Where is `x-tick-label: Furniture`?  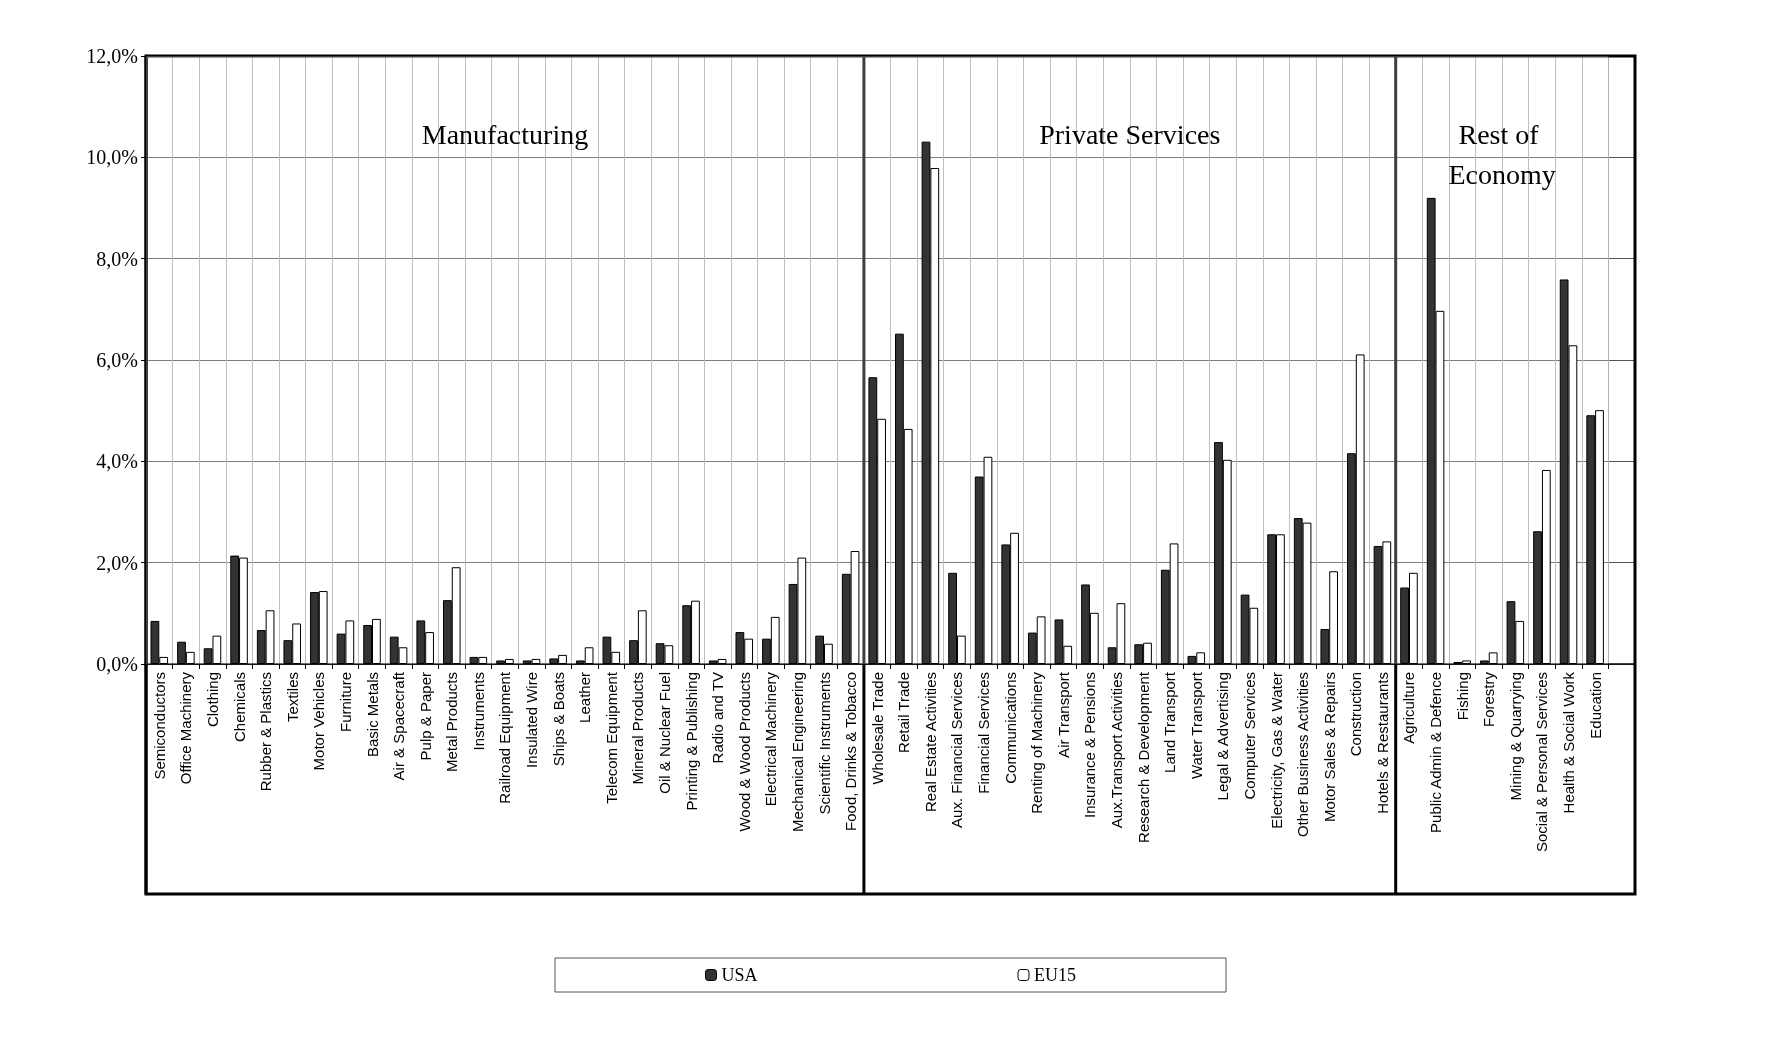
x-tick-label: Furniture is located at coordinates (345, 702).